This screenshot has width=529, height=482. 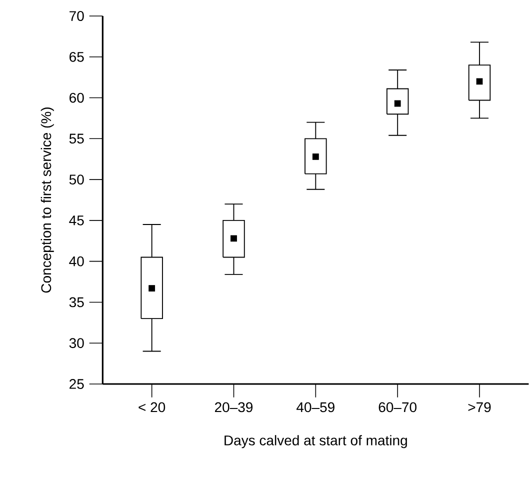 What do you see at coordinates (76, 139) in the screenshot?
I see `y-tick-label: 55` at bounding box center [76, 139].